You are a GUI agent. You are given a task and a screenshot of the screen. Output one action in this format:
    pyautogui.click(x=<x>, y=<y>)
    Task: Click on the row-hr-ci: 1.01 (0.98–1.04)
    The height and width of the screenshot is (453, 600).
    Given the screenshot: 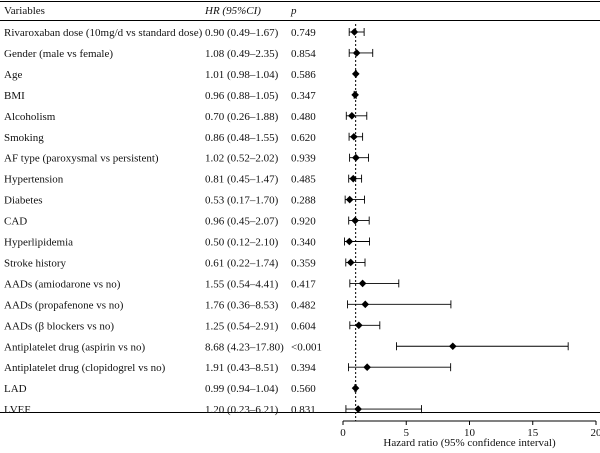 What is the action you would take?
    pyautogui.click(x=242, y=75)
    